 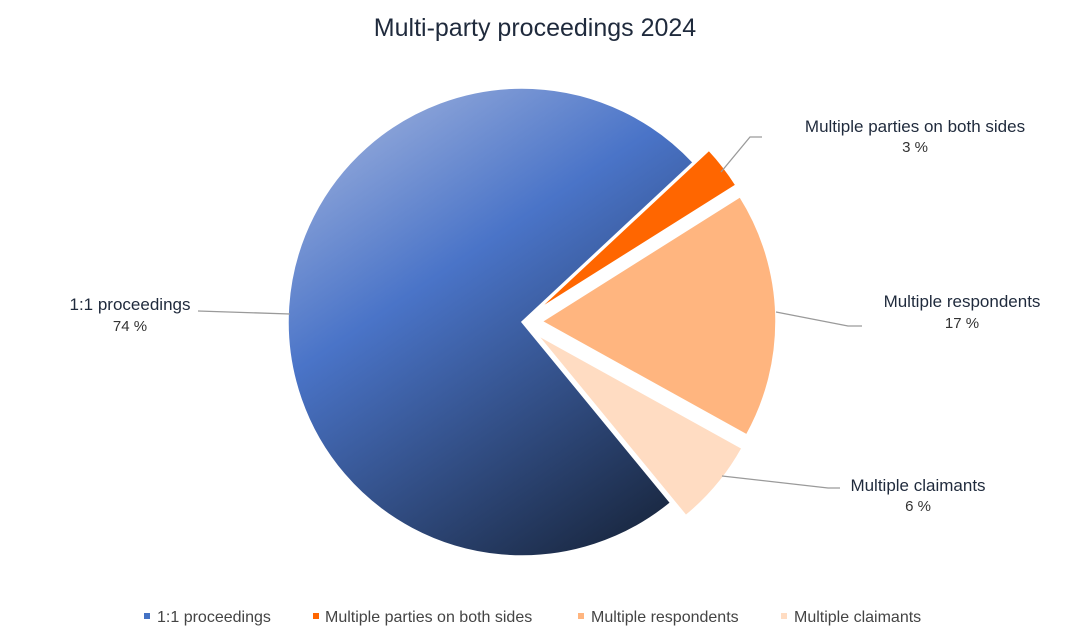 I want to click on slice-multiple-claimants, so click(x=640, y=425).